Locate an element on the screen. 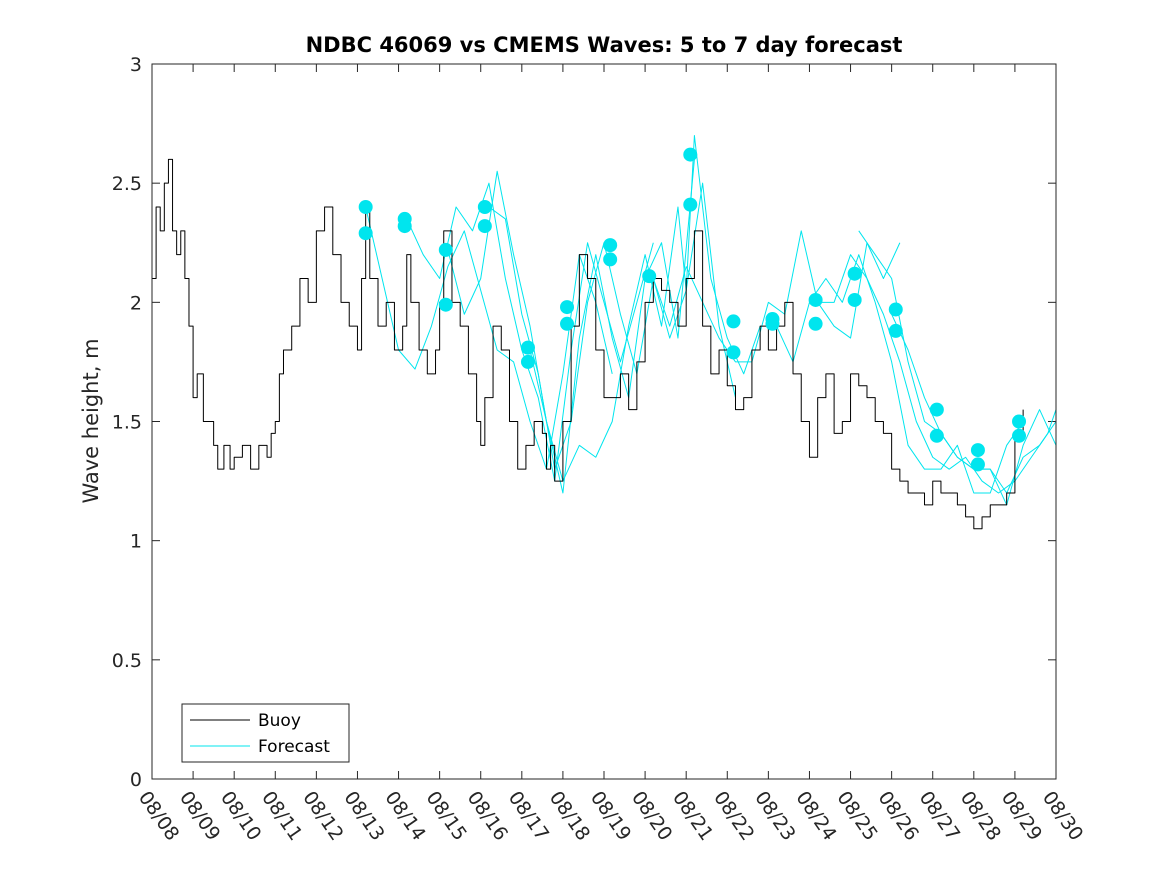 This screenshot has height=879, width=1167. x-tick-label: 08/08 is located at coordinates (158, 815).